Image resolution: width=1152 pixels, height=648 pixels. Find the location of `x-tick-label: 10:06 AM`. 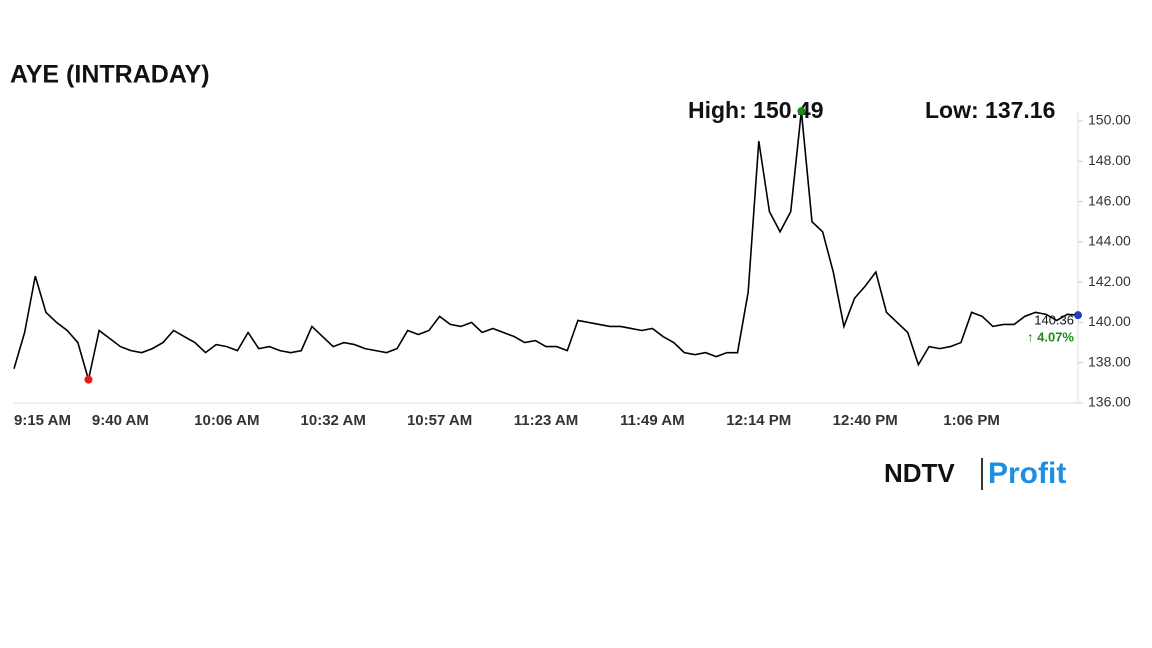

x-tick-label: 10:06 AM is located at coordinates (226, 420).